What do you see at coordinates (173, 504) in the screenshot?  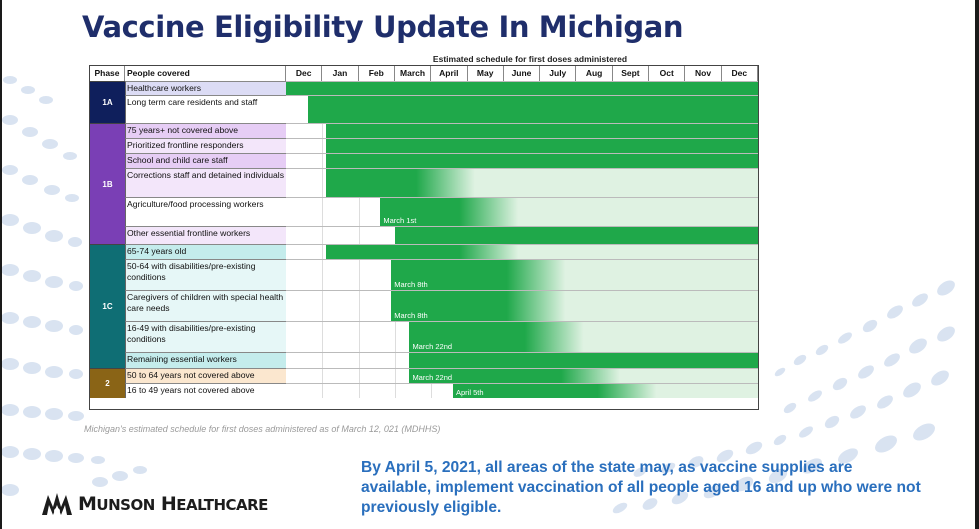 I see `logo-text: MUNSON HEALTHCARE` at bounding box center [173, 504].